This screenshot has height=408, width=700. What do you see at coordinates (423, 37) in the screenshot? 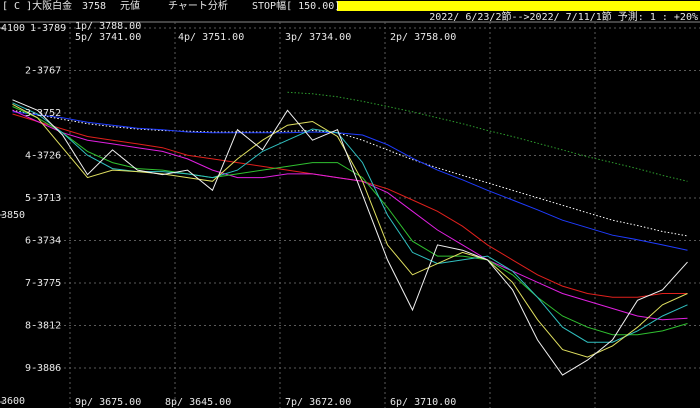
I see `pivot-label: 2p/ 3758.00` at bounding box center [423, 37].